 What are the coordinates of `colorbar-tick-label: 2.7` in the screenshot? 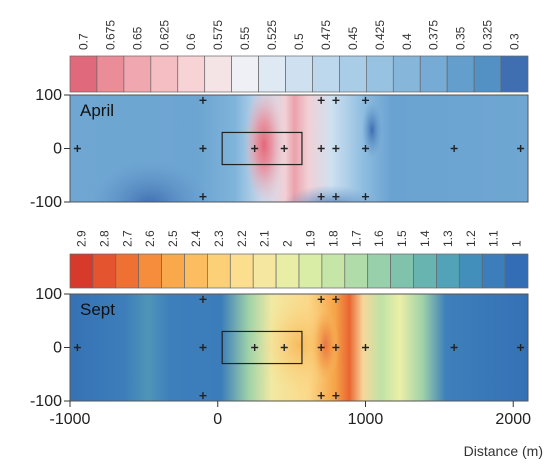 It's located at (127, 238).